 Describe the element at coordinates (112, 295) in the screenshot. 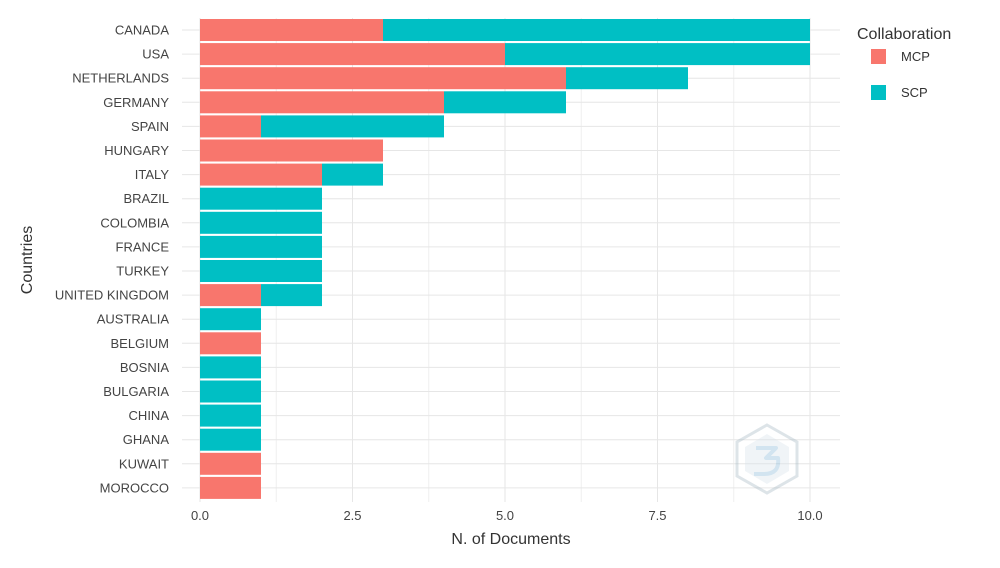

I see `y-tick-label: UNITED KINGDOM` at that location.